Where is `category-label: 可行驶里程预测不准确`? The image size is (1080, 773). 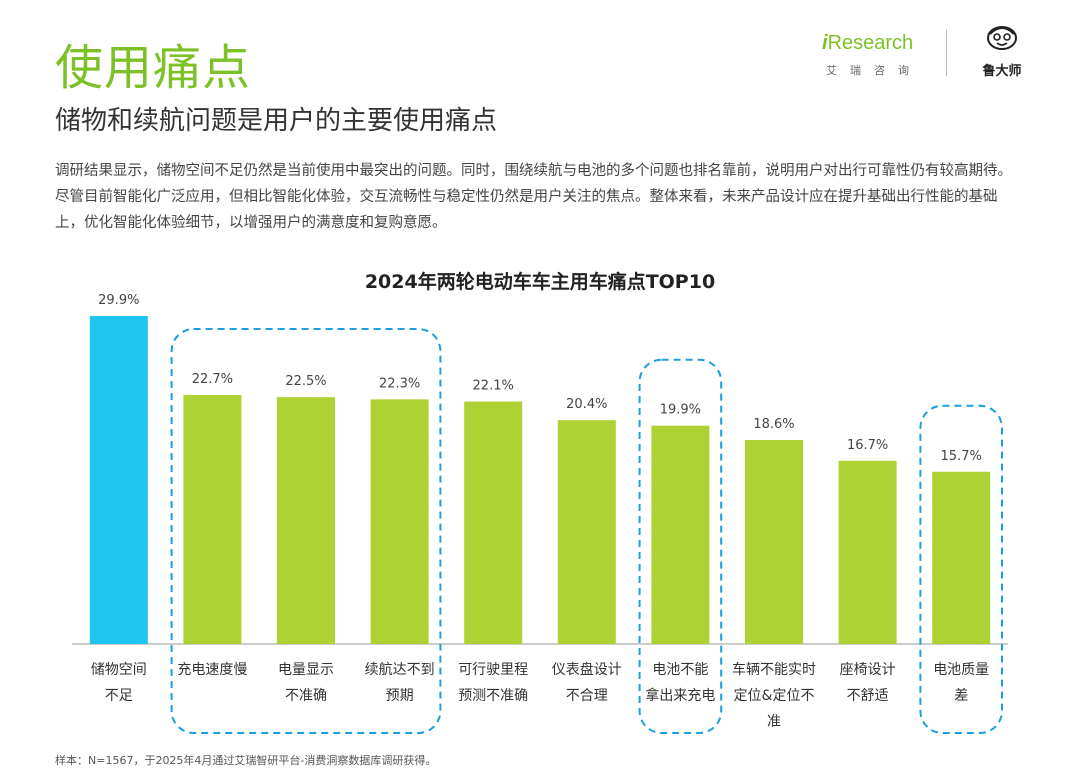 category-label: 可行驶里程预测不准确 is located at coordinates (493, 683).